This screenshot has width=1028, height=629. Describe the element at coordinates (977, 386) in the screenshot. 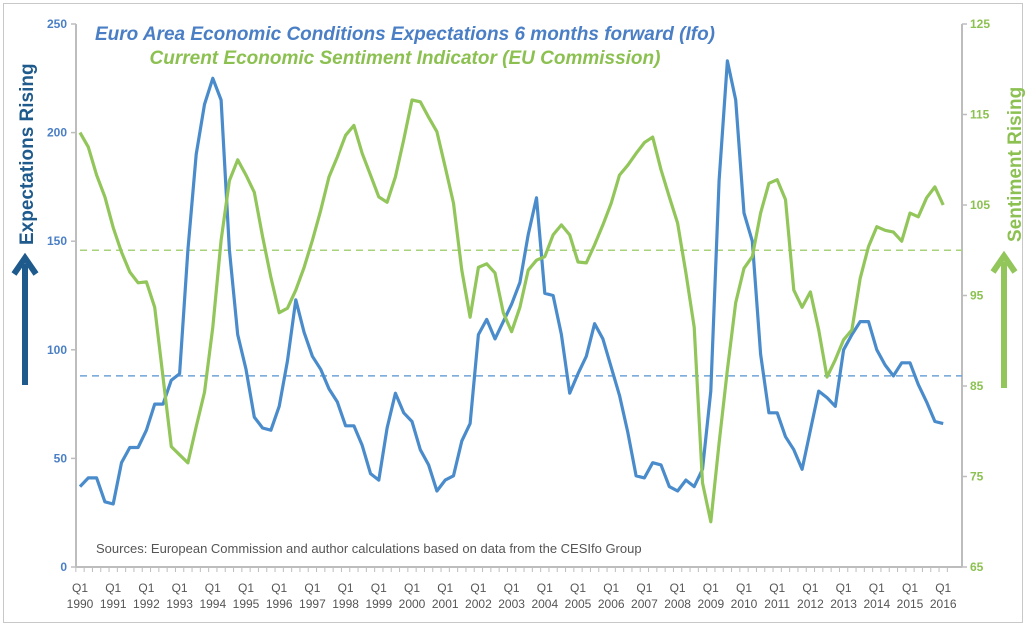

I see `right-tick-label: 85` at that location.